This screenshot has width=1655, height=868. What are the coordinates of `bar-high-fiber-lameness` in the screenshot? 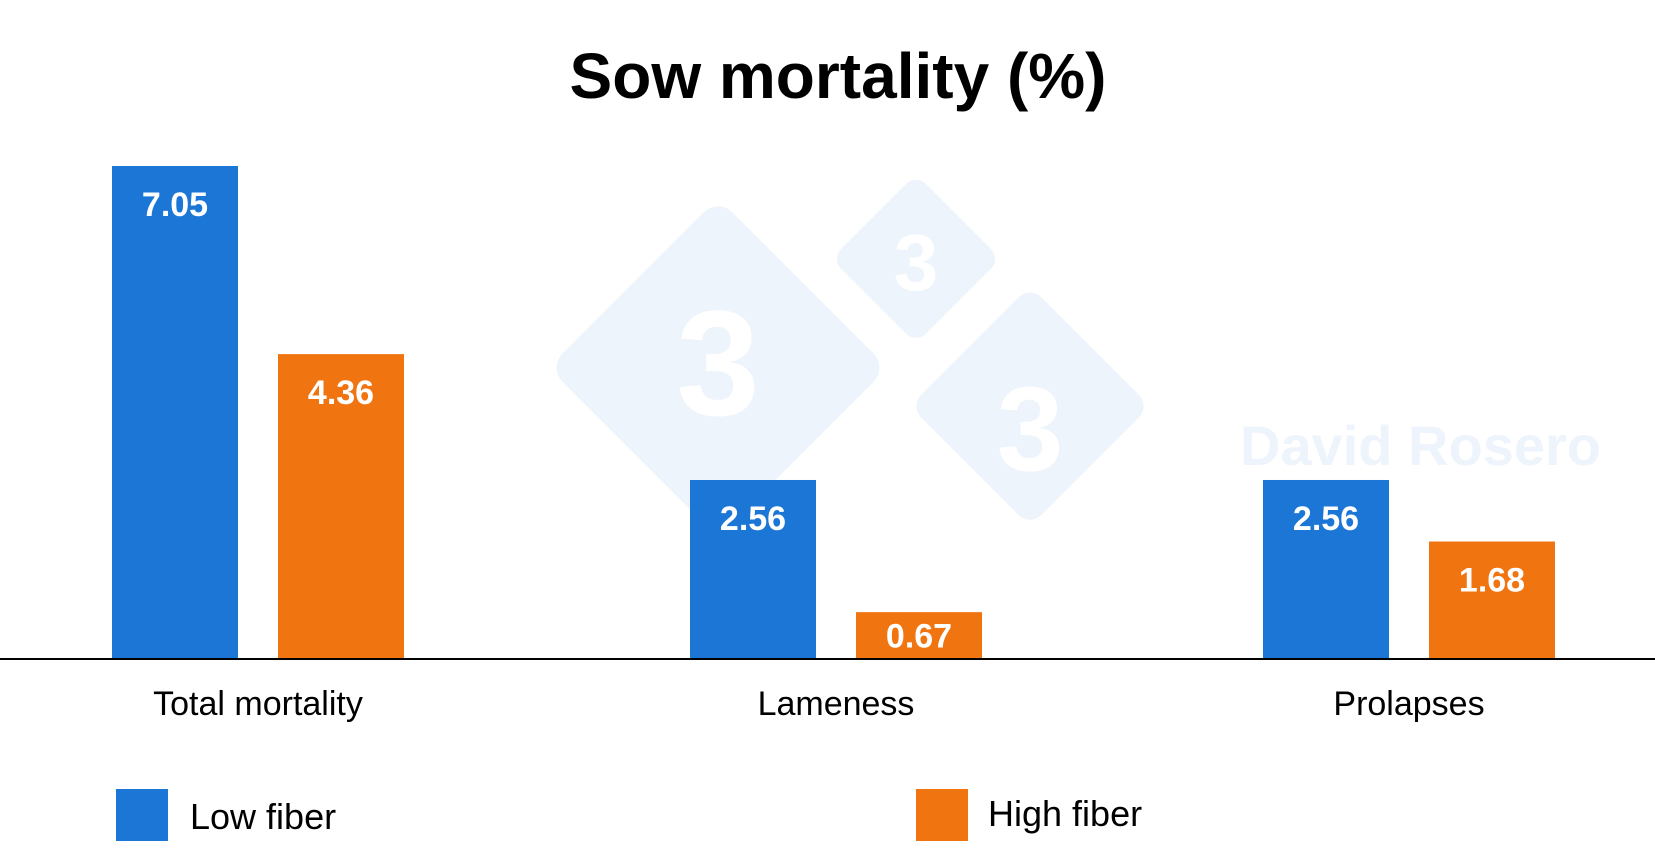 It's located at (919, 635).